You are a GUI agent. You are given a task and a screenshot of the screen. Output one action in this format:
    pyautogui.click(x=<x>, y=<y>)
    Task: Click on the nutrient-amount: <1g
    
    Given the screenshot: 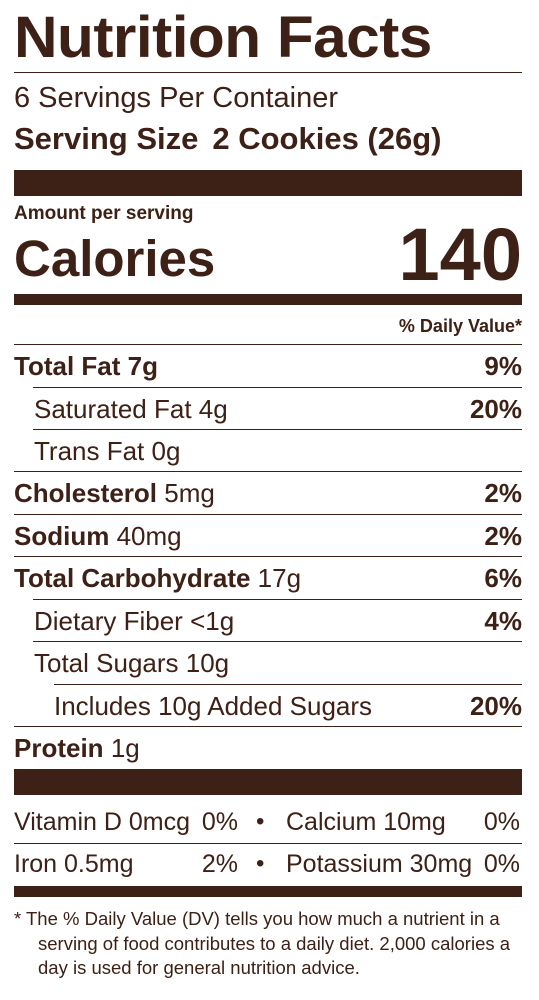 What is the action you would take?
    pyautogui.click(x=212, y=621)
    